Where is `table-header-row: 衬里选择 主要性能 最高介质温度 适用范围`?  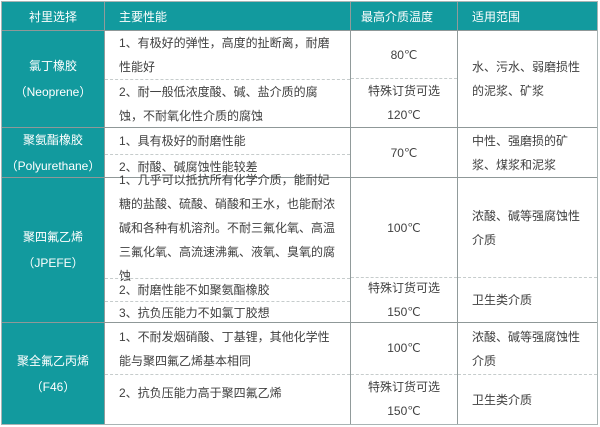 table-header-row: 衬里选择 主要性能 最高介质温度 适用范围 is located at coordinates (299, 16).